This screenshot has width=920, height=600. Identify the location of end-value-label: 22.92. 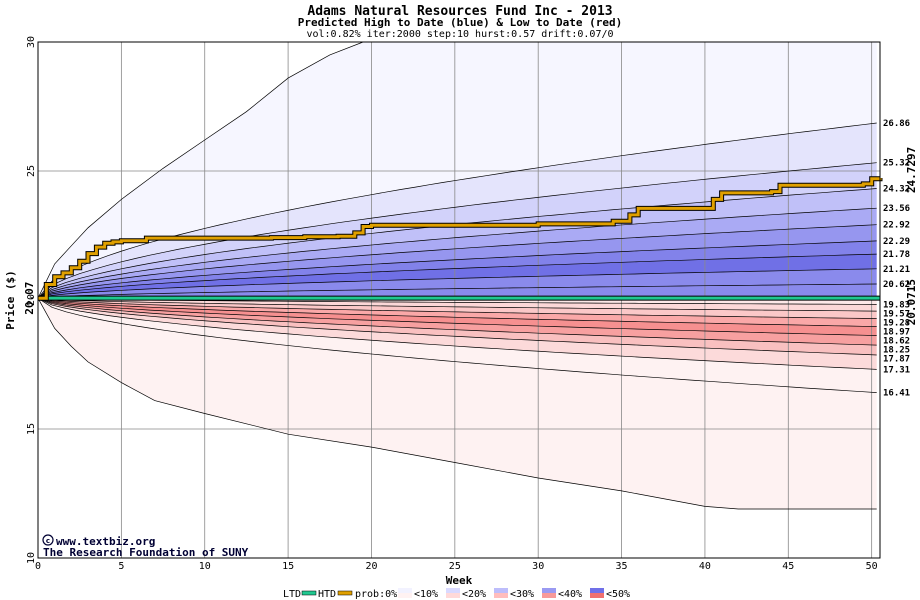
(896, 226).